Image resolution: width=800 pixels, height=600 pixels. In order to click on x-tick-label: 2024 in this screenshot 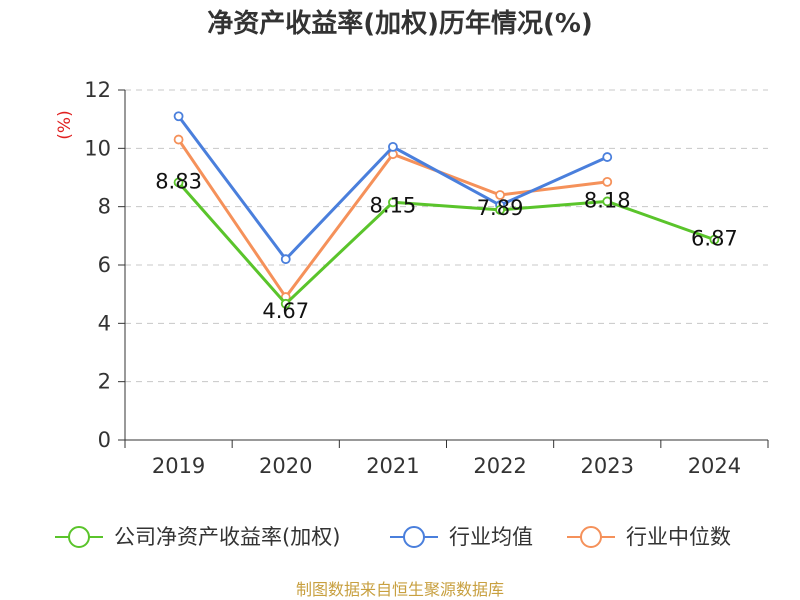, I will do `click(714, 466)`.